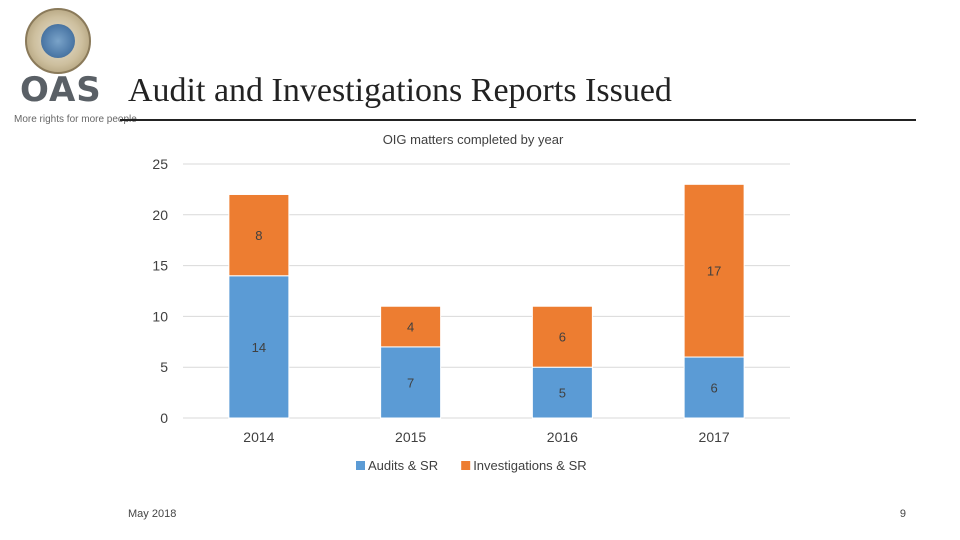  What do you see at coordinates (152, 514) in the screenshot?
I see `footer-date: May 2018` at bounding box center [152, 514].